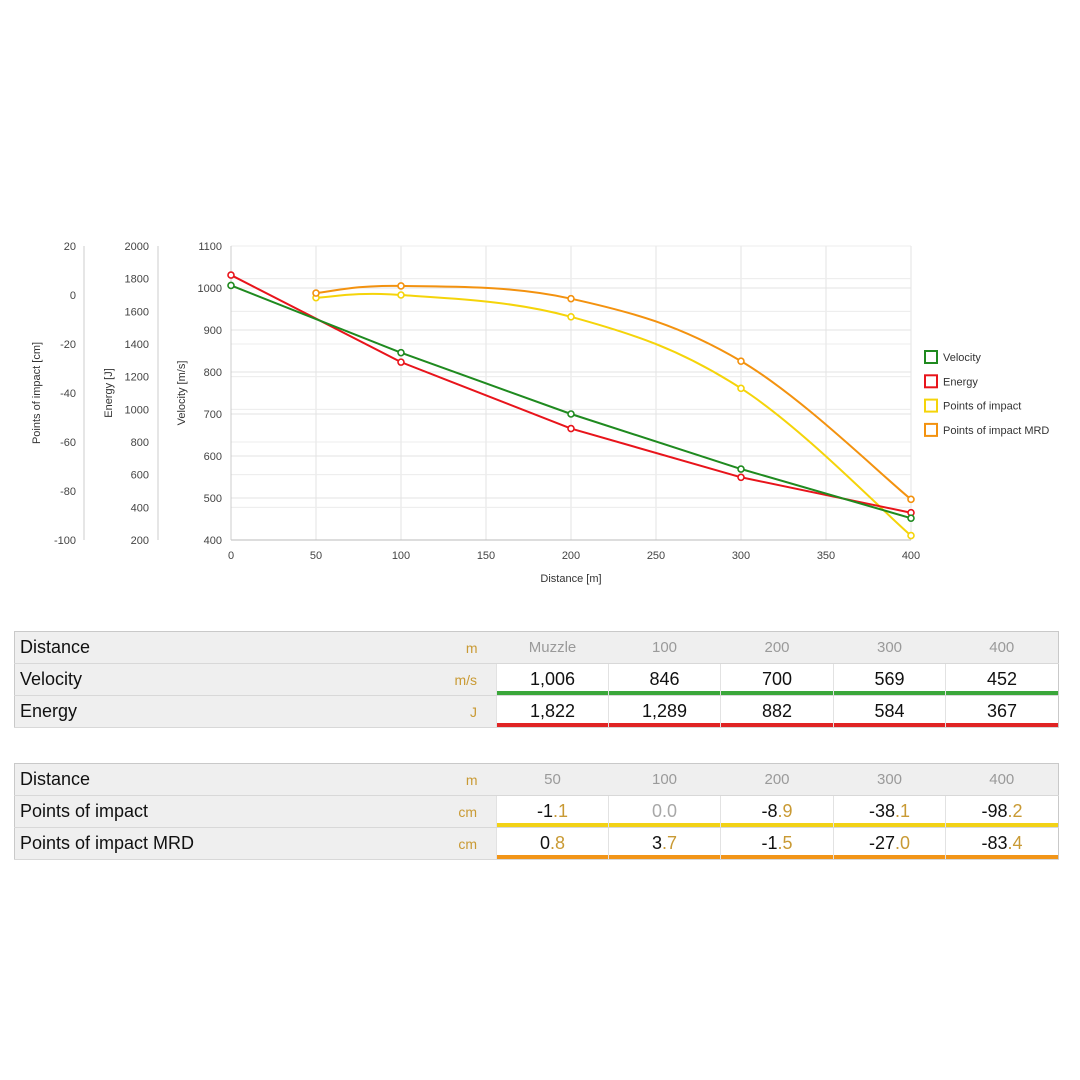 This screenshot has width=1080, height=1080. What do you see at coordinates (204, 811) in the screenshot?
I see `poi-label: Points of impact` at bounding box center [204, 811].